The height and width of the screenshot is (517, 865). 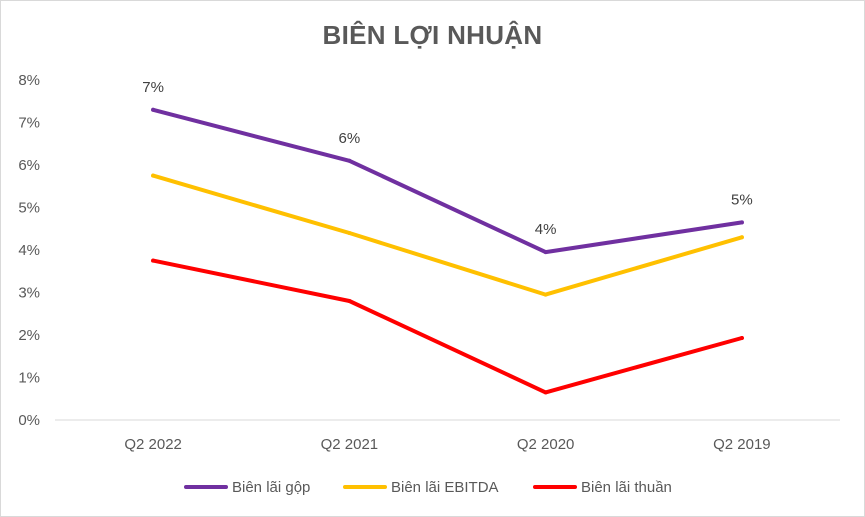 What do you see at coordinates (29, 165) in the screenshot?
I see `y-tick-label: 6%` at bounding box center [29, 165].